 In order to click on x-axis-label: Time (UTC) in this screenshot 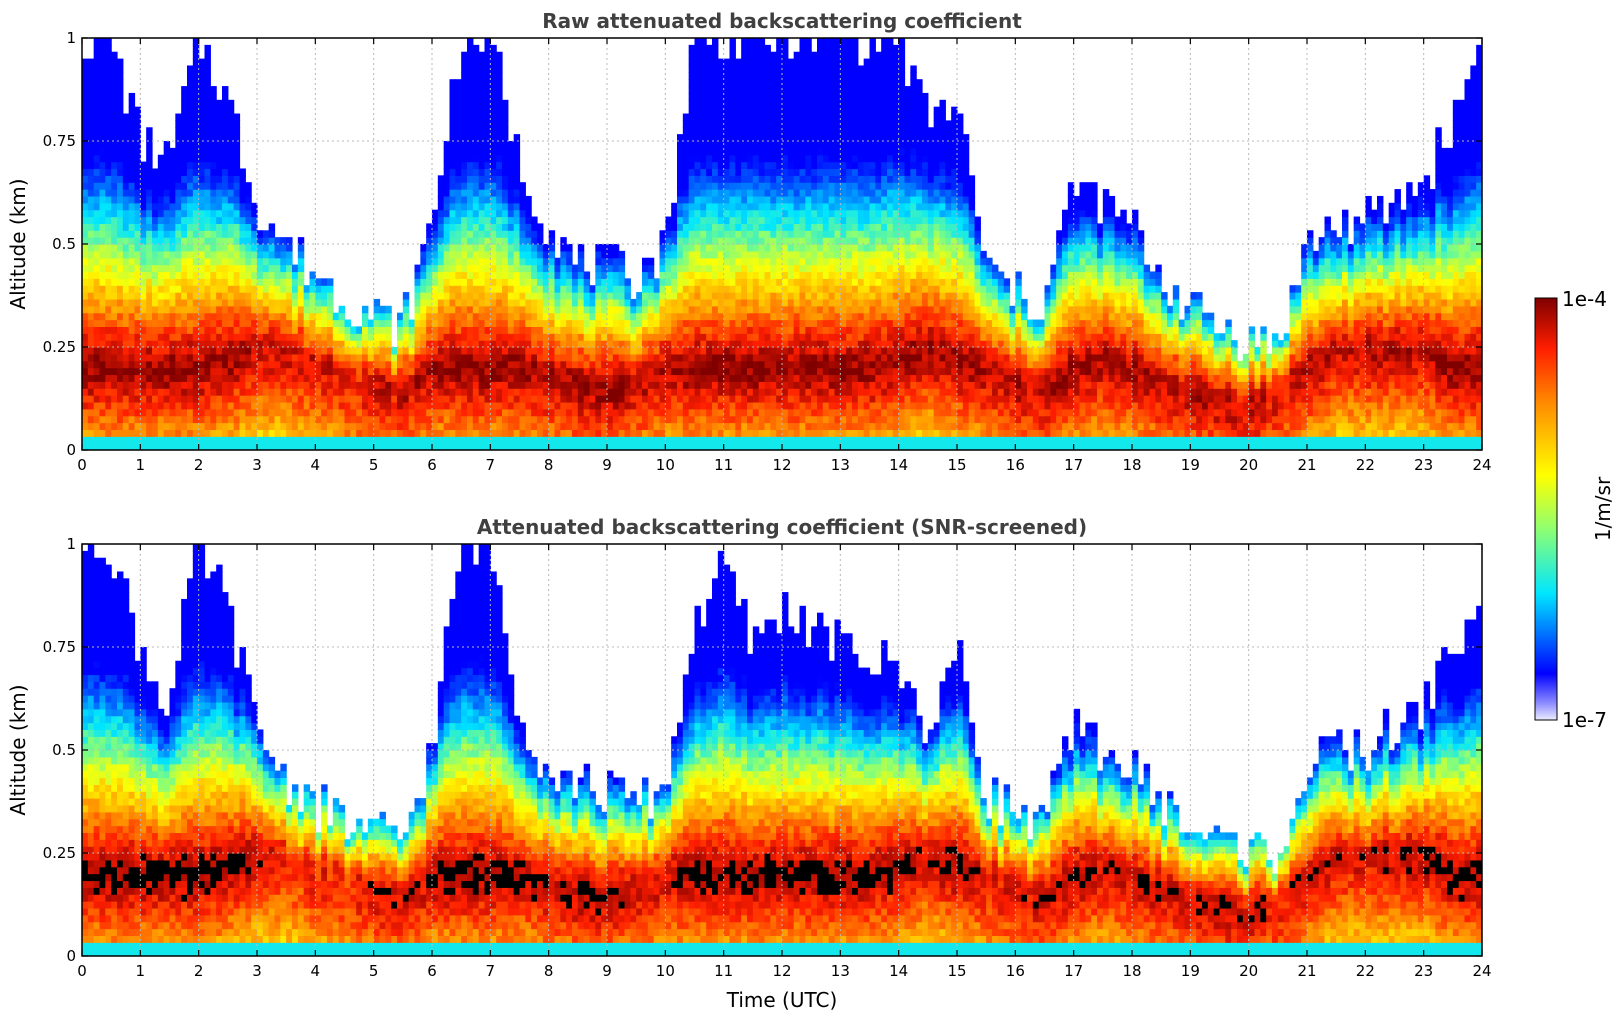, I will do `click(782, 1000)`.